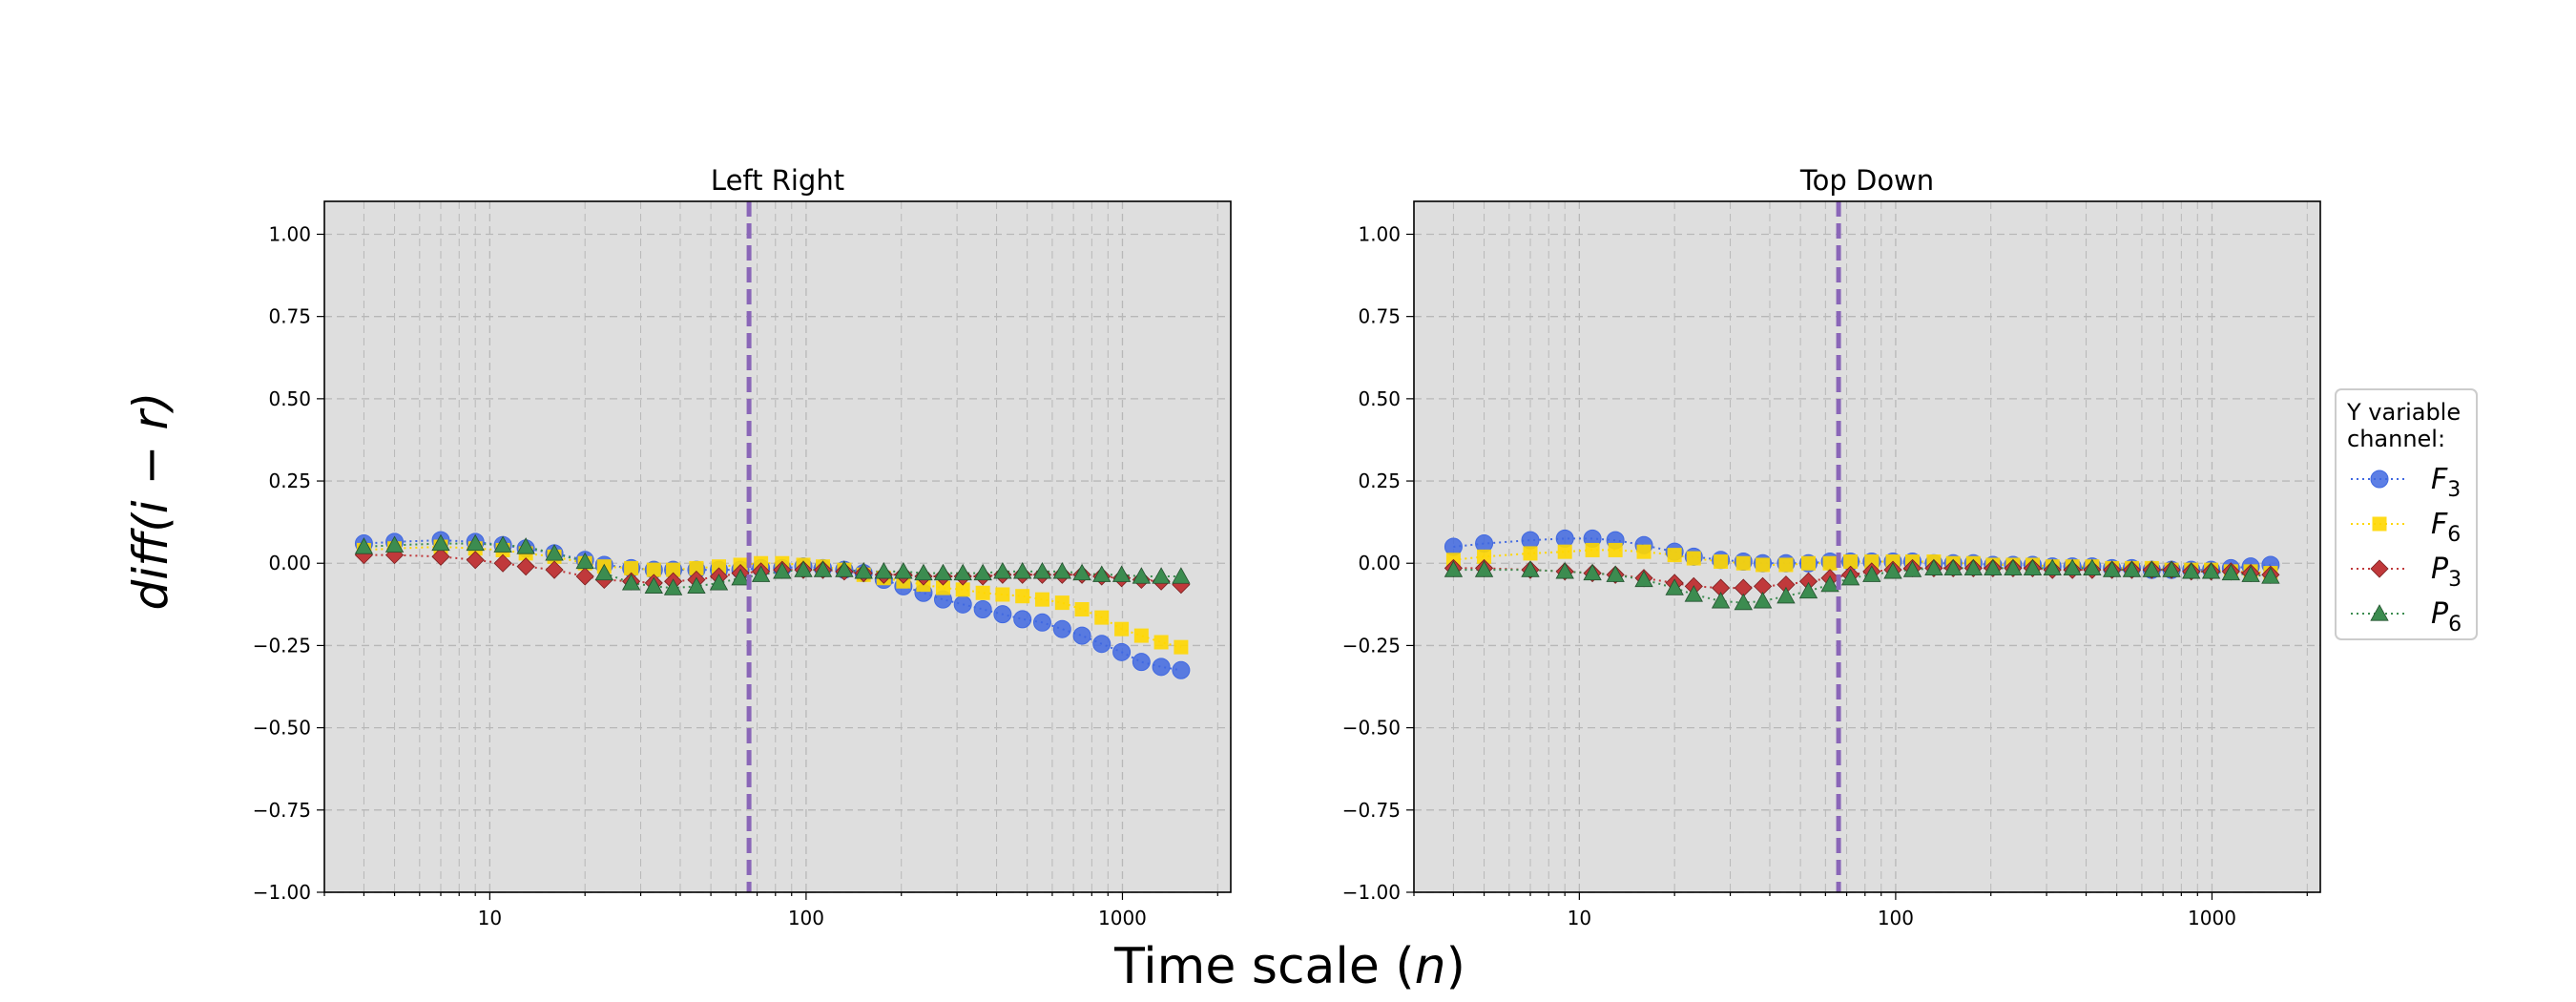 Image resolution: width=2576 pixels, height=1002 pixels. I want to click on y-tick-label: 0.00, so click(1379, 563).